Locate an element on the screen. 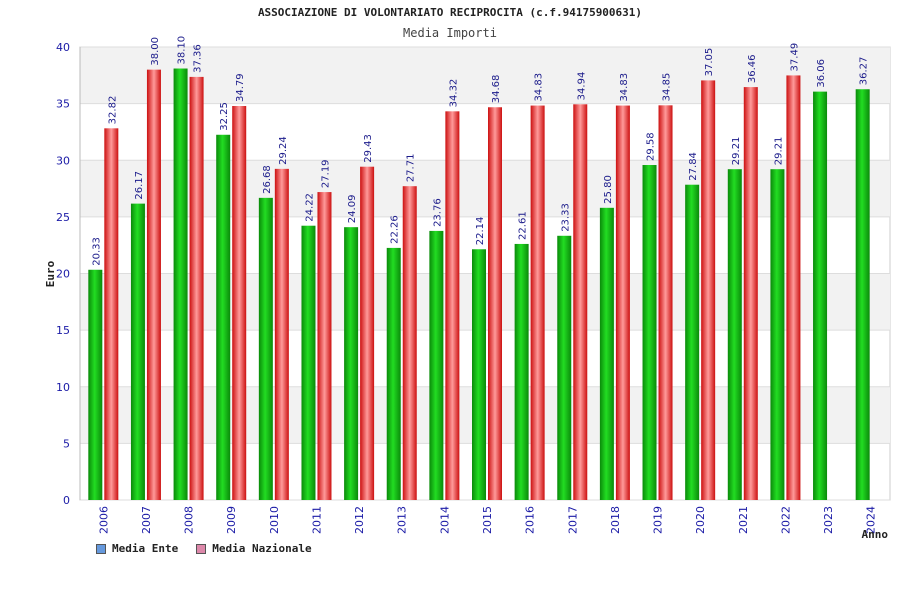  x-tick-label: 2012 is located at coordinates (359, 520).